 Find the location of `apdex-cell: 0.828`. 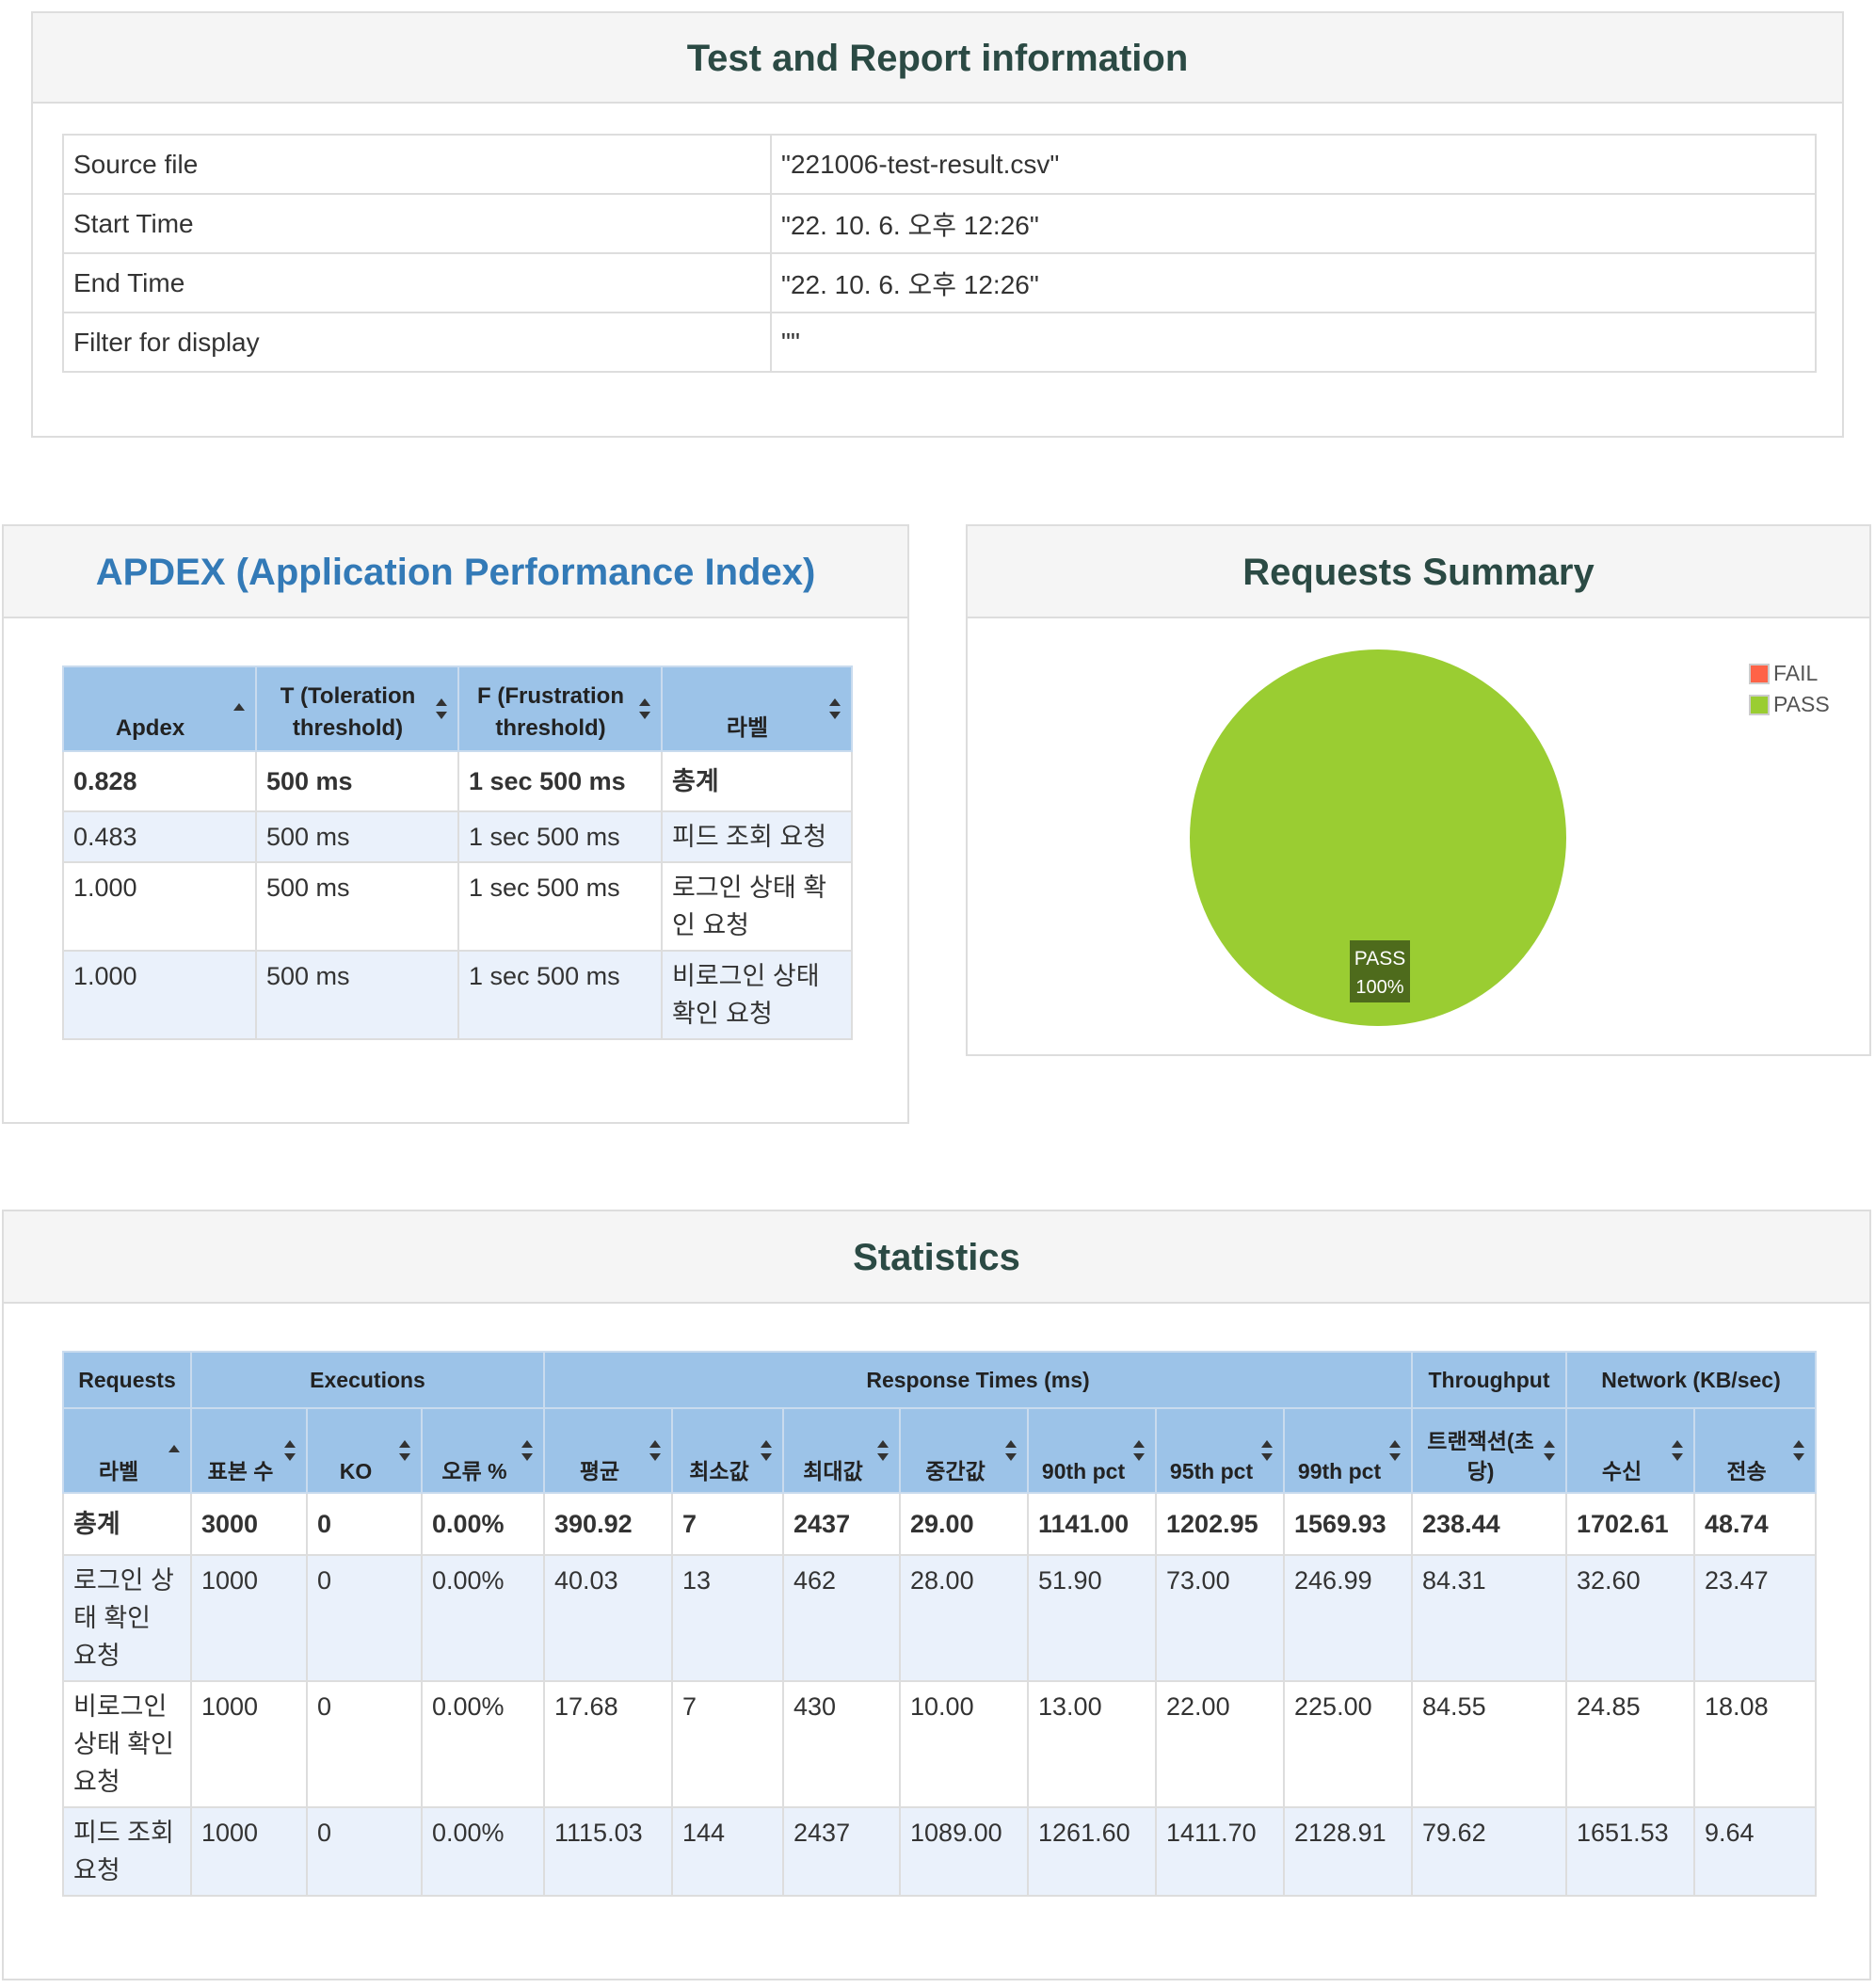

apdex-cell: 0.828 is located at coordinates (159, 781).